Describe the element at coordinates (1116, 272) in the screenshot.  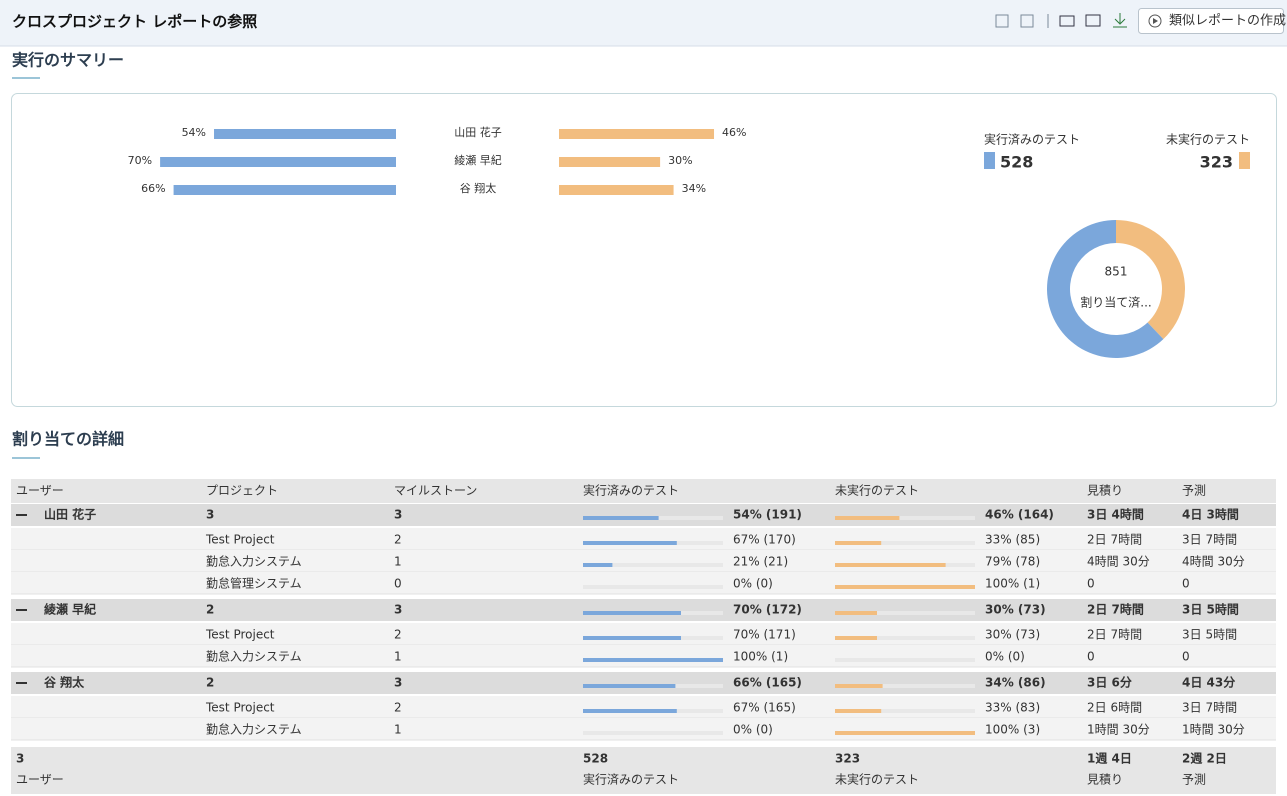
I see `donut-total: 851` at that location.